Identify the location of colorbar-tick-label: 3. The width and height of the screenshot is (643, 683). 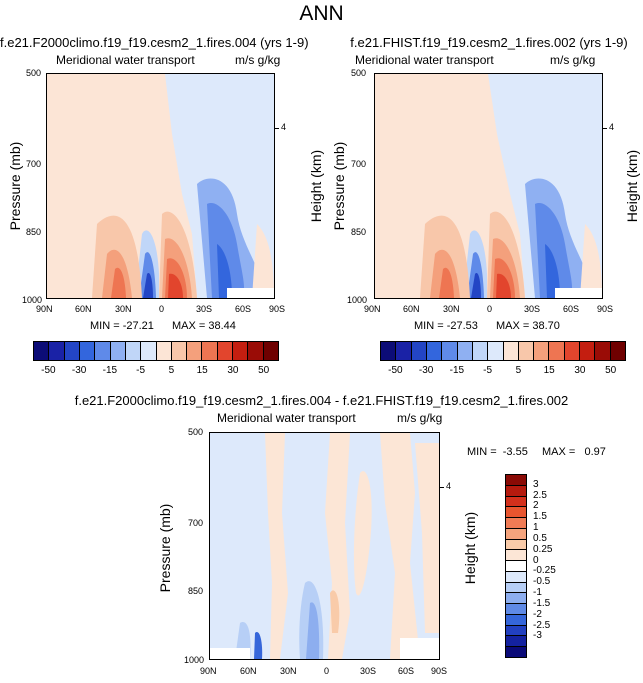
(536, 484).